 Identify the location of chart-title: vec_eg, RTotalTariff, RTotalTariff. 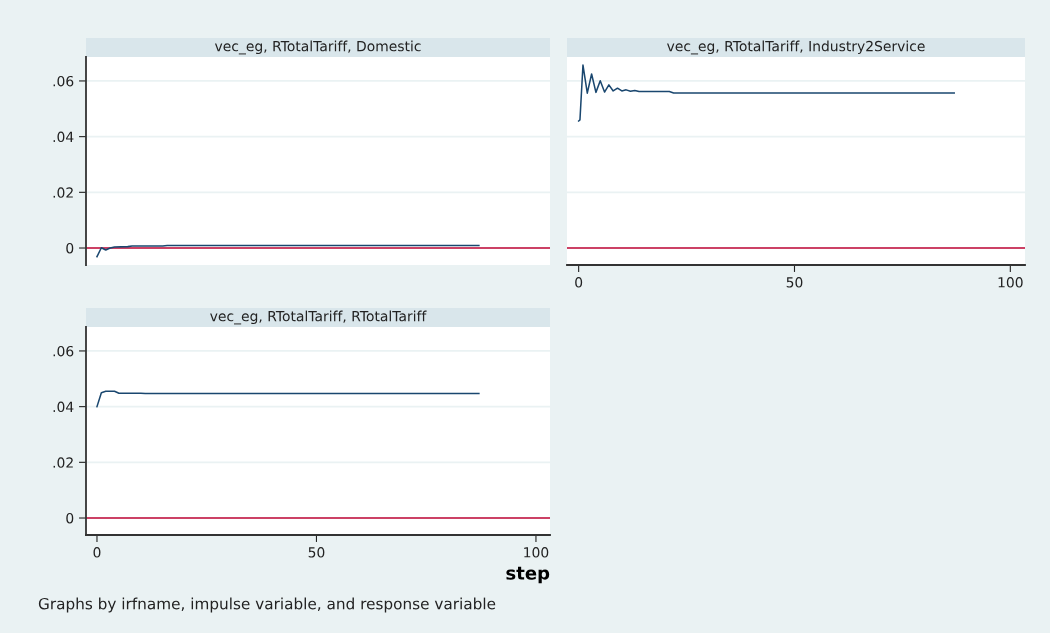
(318, 317).